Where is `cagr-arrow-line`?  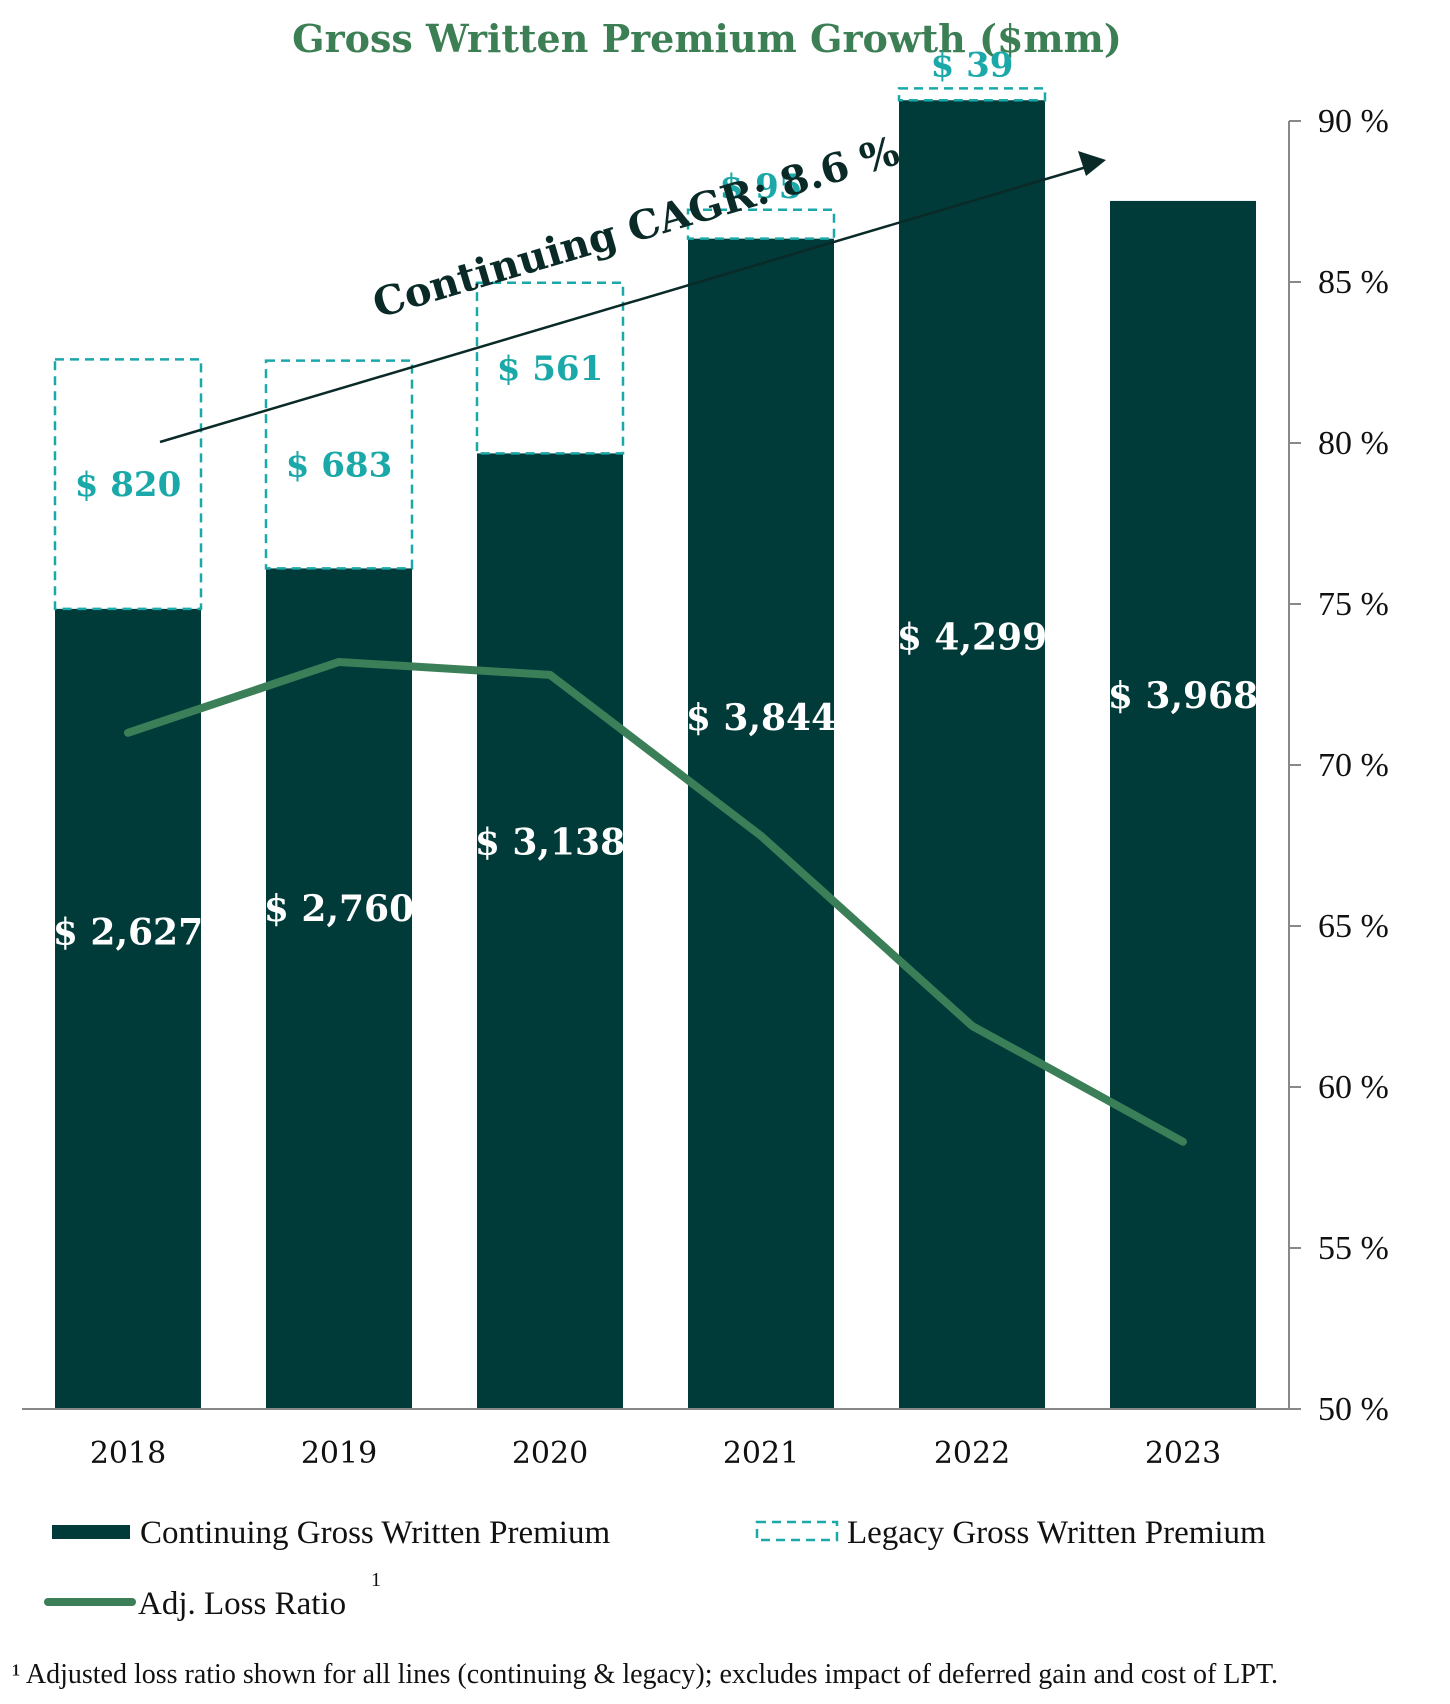 cagr-arrow-line is located at coordinates (630, 302).